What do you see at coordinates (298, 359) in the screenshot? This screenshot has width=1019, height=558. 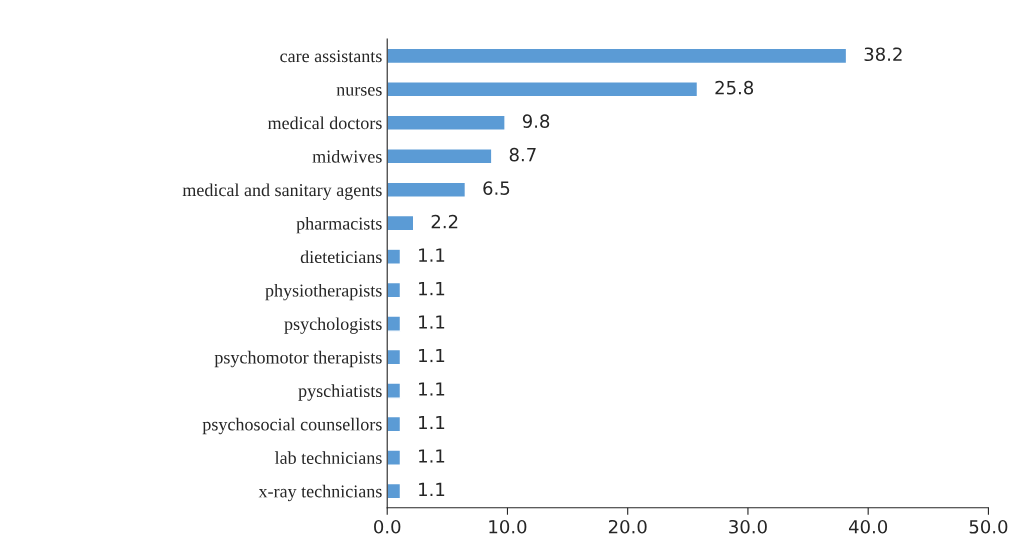 I see `y-tick-label: psychomotor therapists` at bounding box center [298, 359].